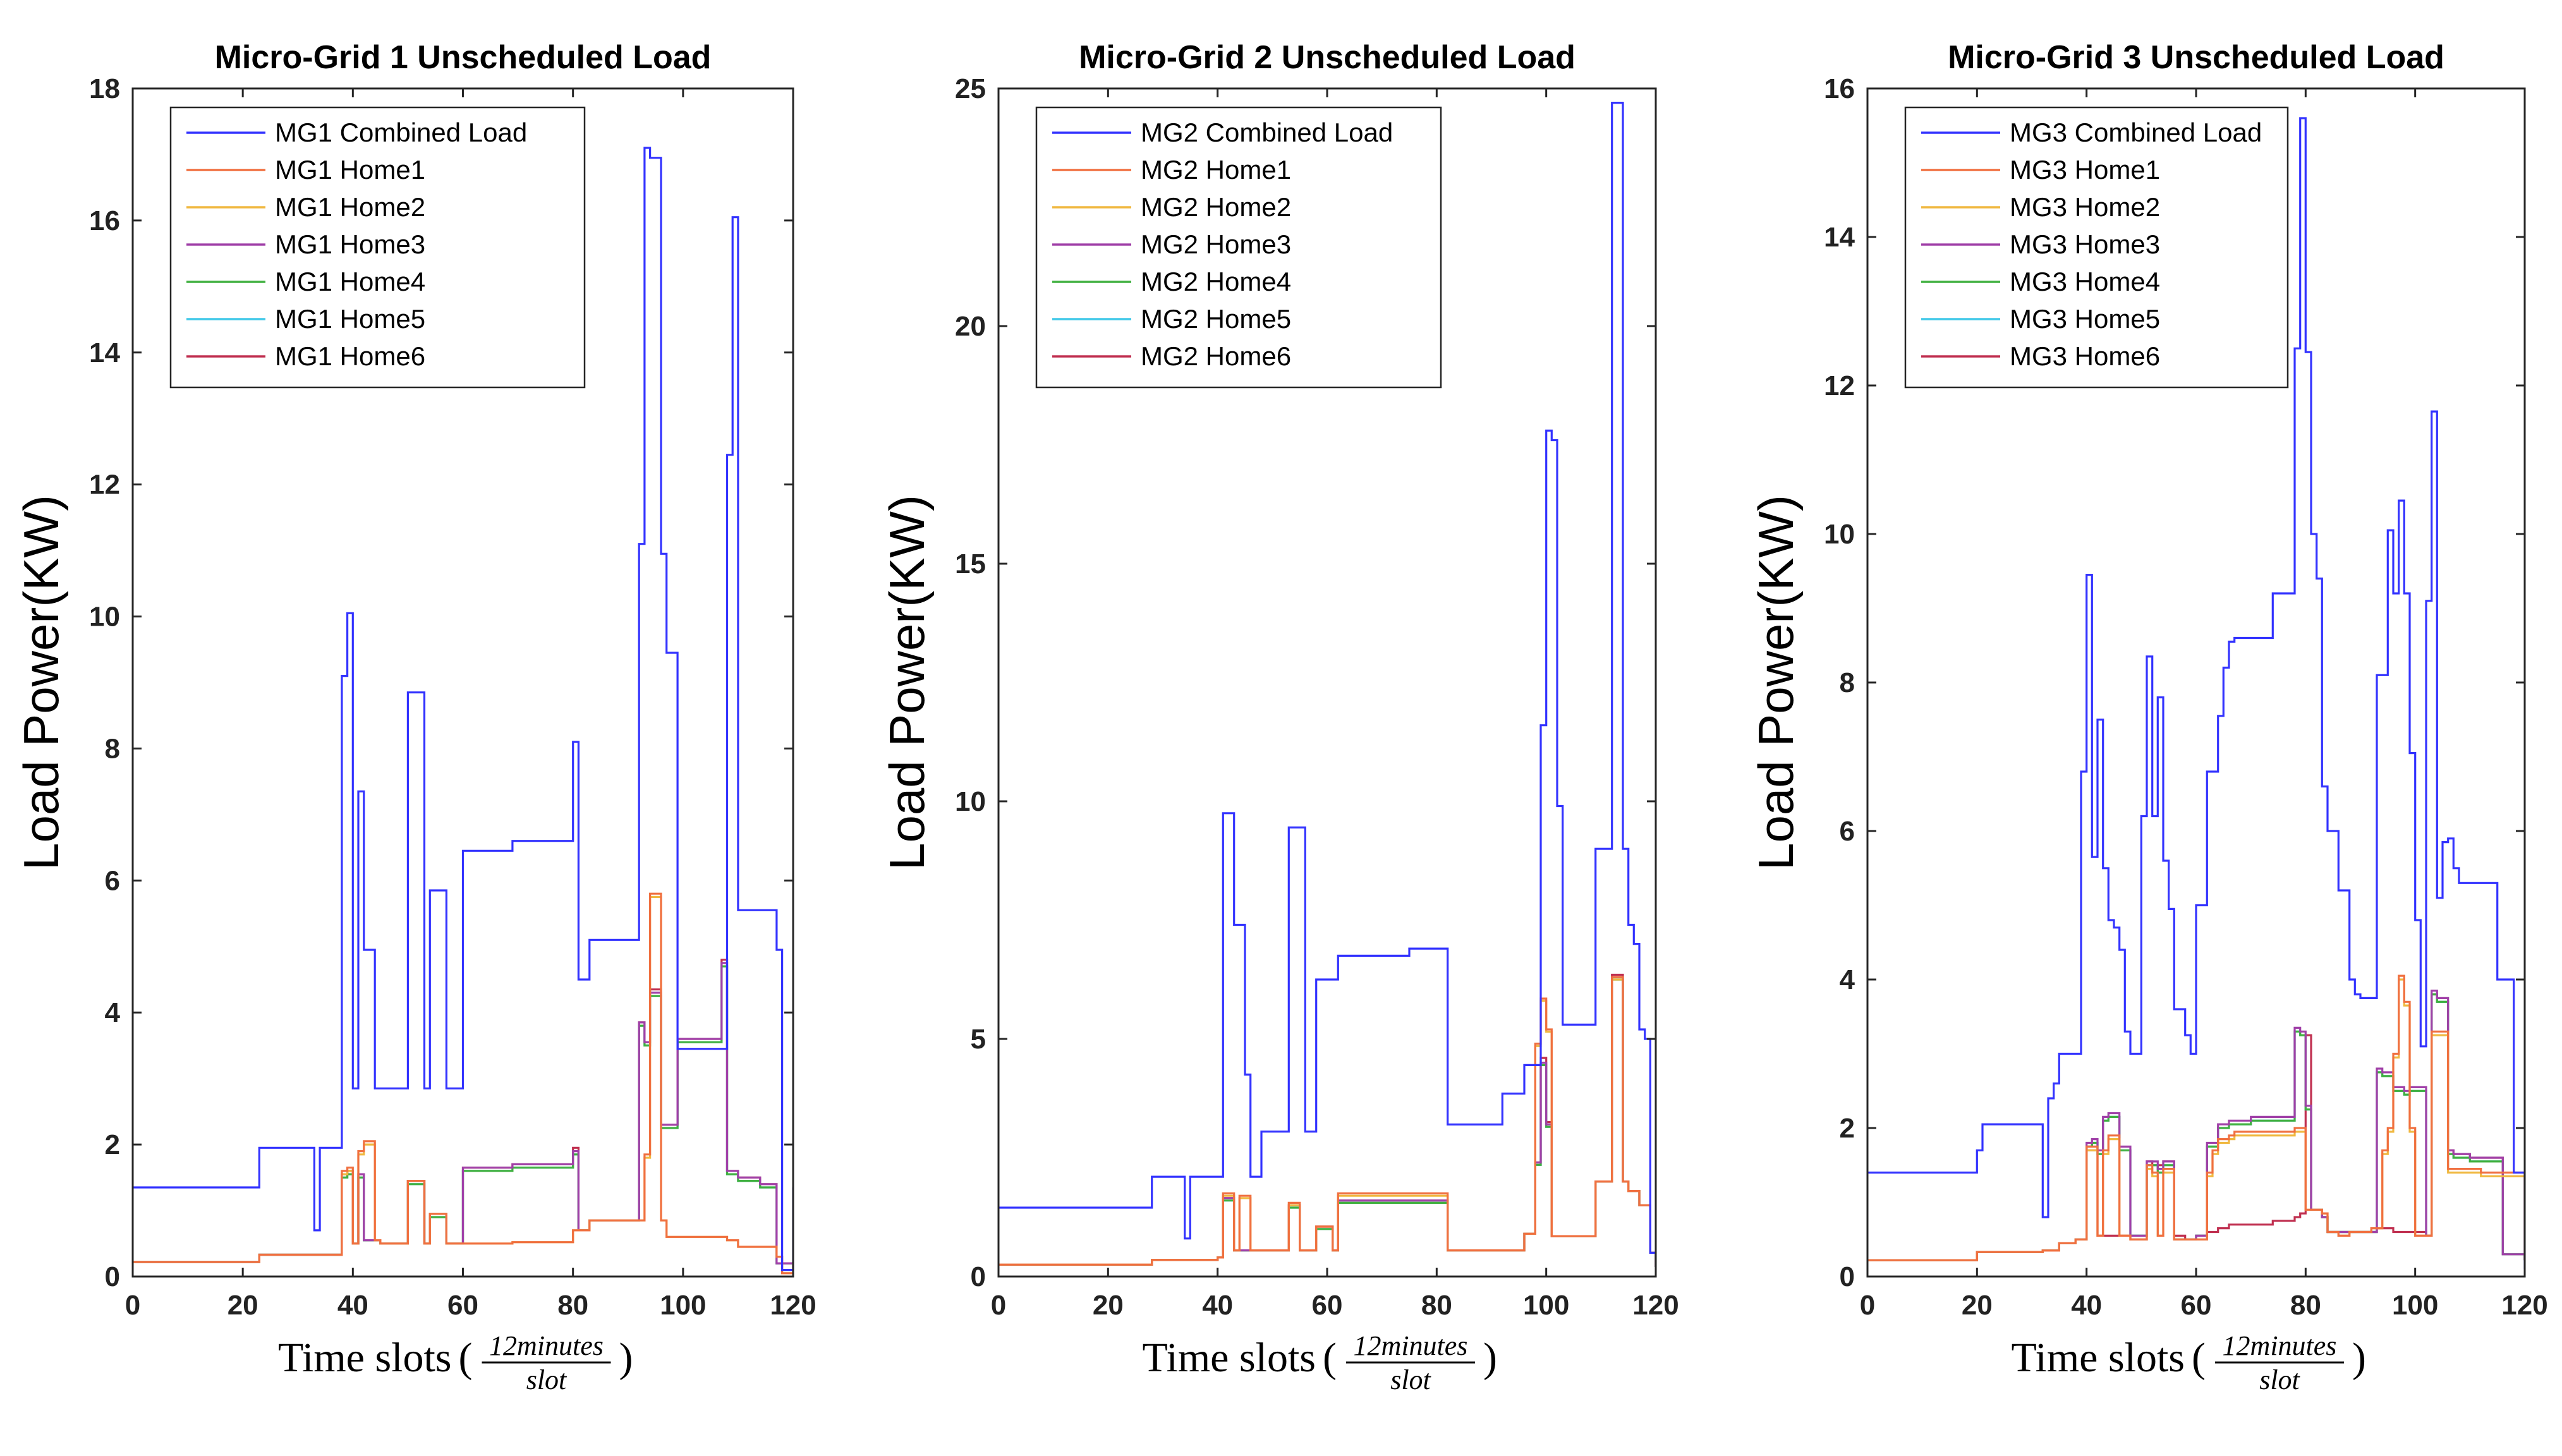 The image size is (2562, 1456). What do you see at coordinates (572, 1305) in the screenshot?
I see `mg1-x-tick-label: 80` at bounding box center [572, 1305].